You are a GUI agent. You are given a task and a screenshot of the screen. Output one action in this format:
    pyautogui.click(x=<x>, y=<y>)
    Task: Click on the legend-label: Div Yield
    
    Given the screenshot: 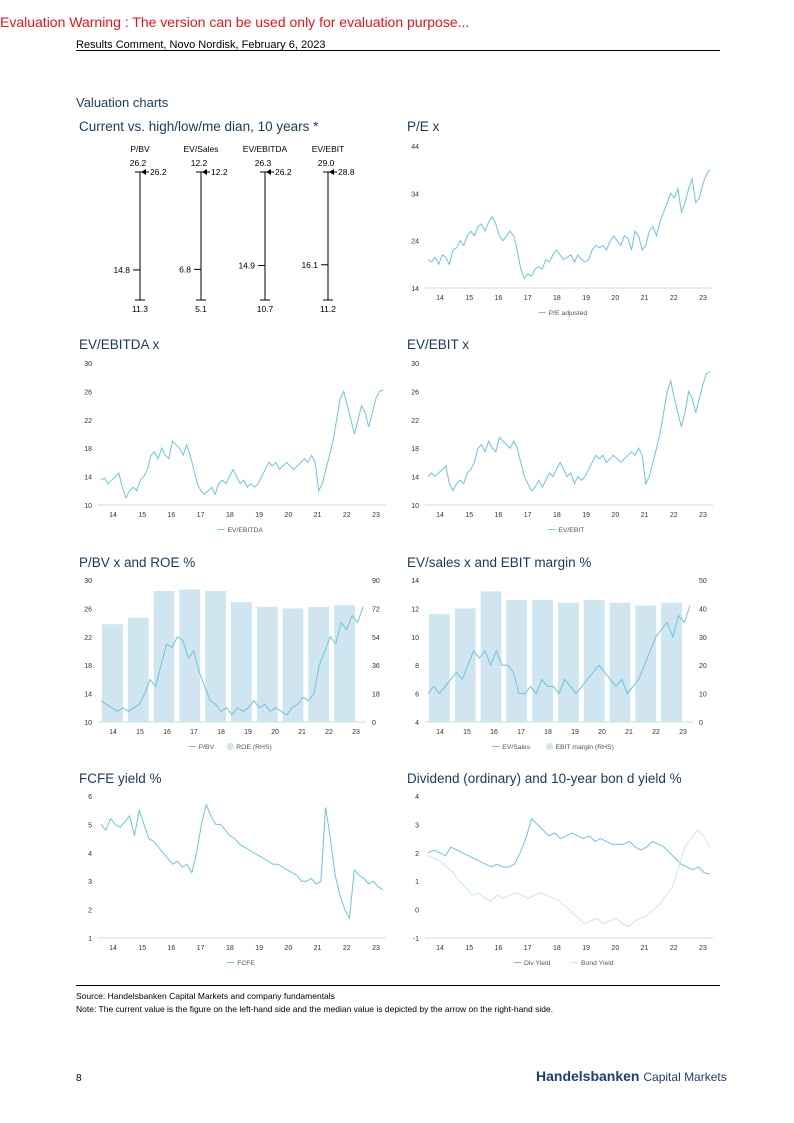 What is the action you would take?
    pyautogui.click(x=537, y=963)
    